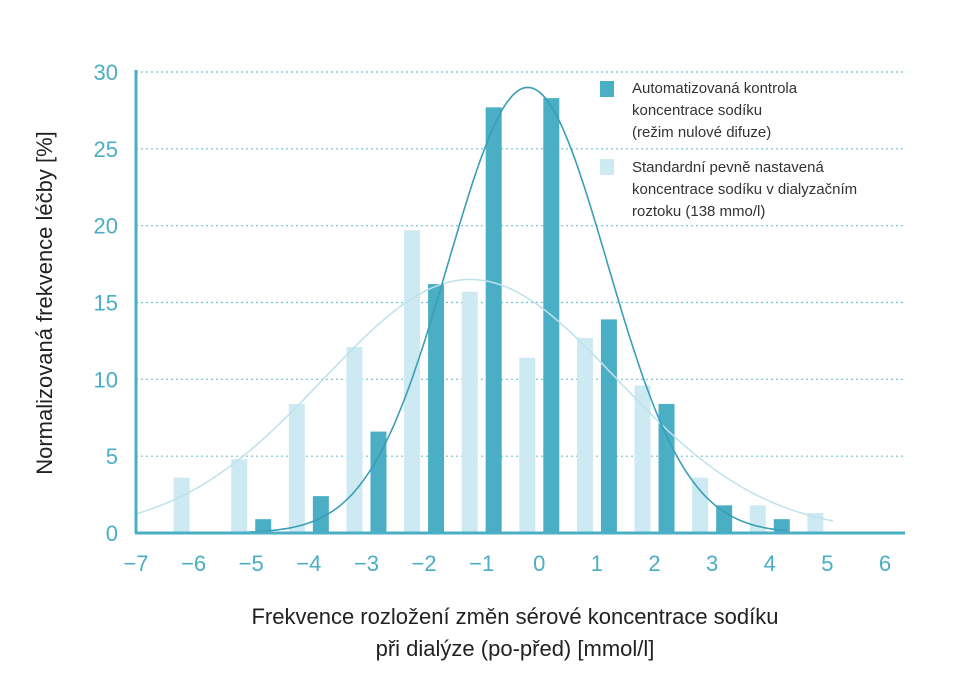  Describe the element at coordinates (770, 563) in the screenshot. I see `x-tick-label: 4` at that location.